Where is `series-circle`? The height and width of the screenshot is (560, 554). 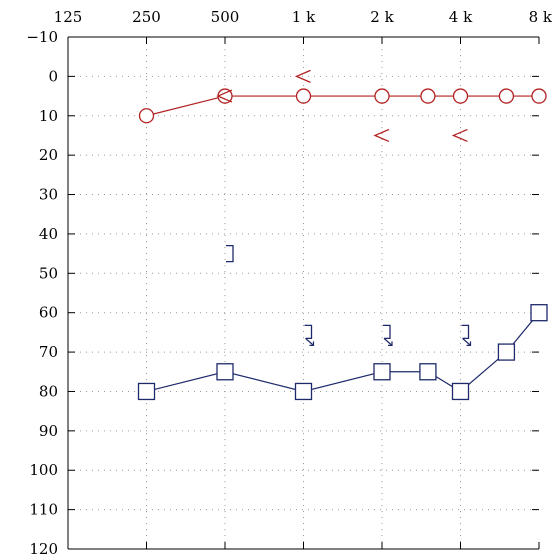
series-circle is located at coordinates (342, 106).